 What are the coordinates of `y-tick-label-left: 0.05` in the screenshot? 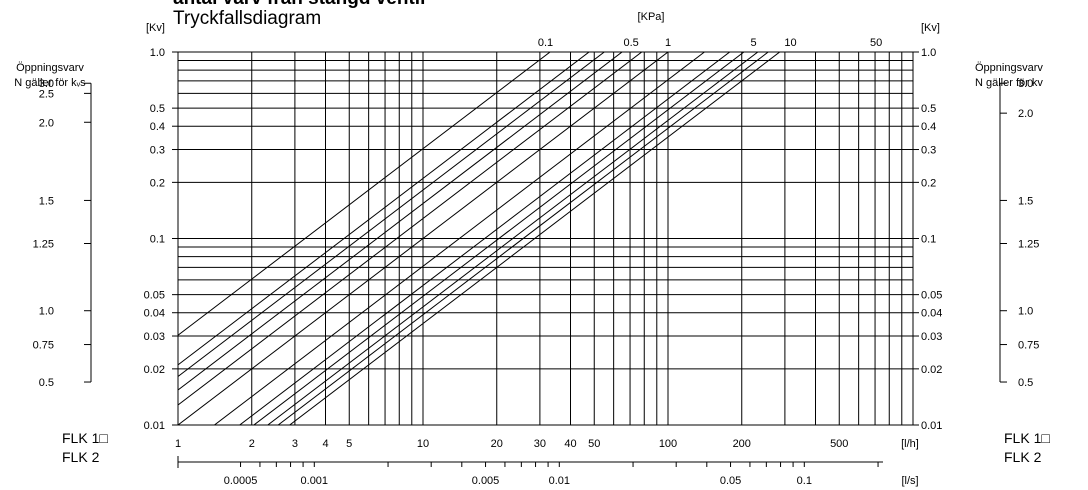 It's located at (154, 296).